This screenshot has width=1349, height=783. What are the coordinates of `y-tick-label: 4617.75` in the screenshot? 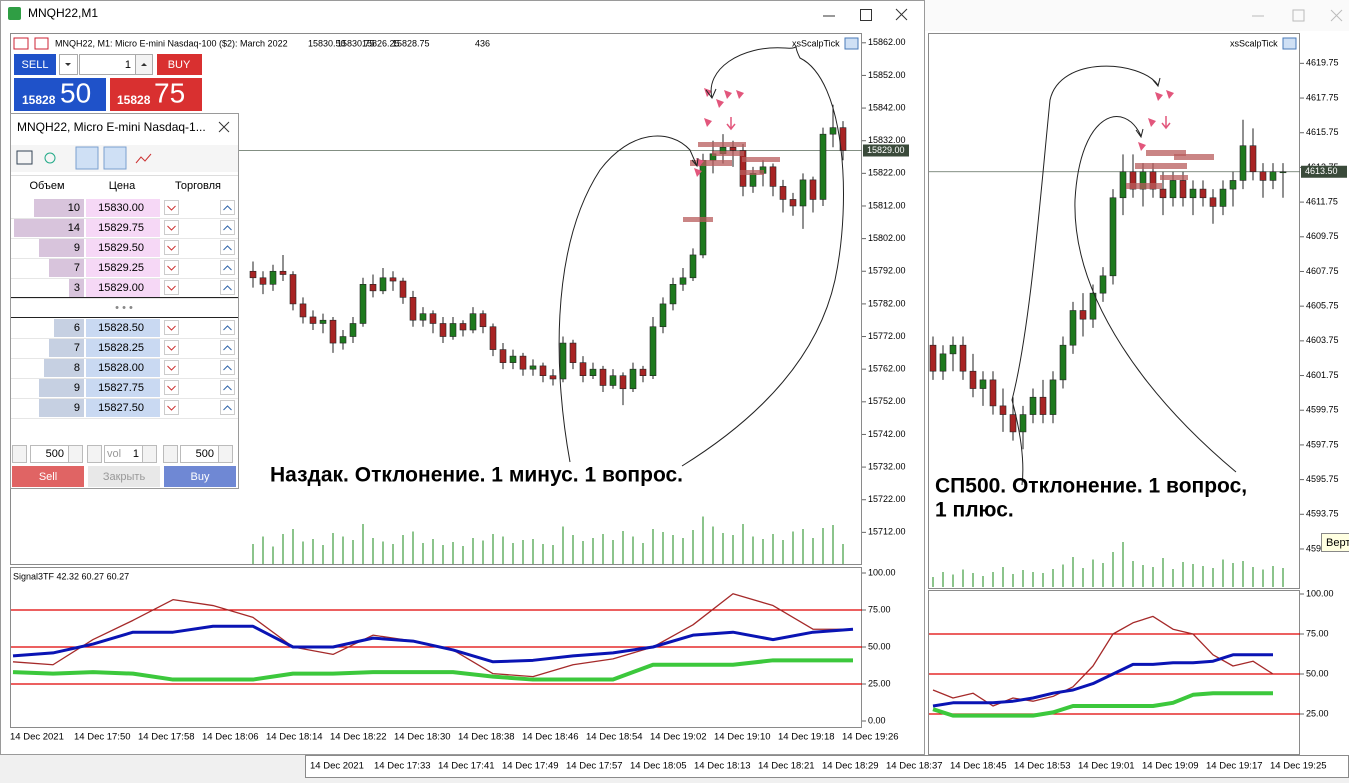 It's located at (1322, 97).